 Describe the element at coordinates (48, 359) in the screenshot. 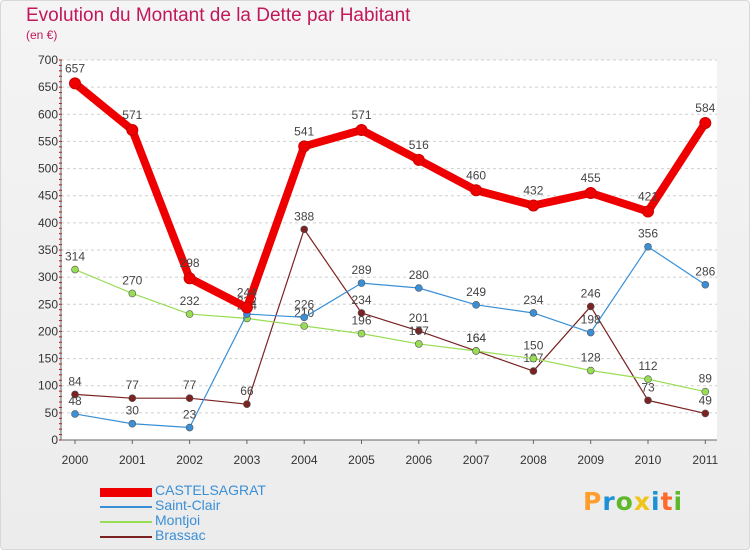

I see `y-tick-label: 150` at that location.